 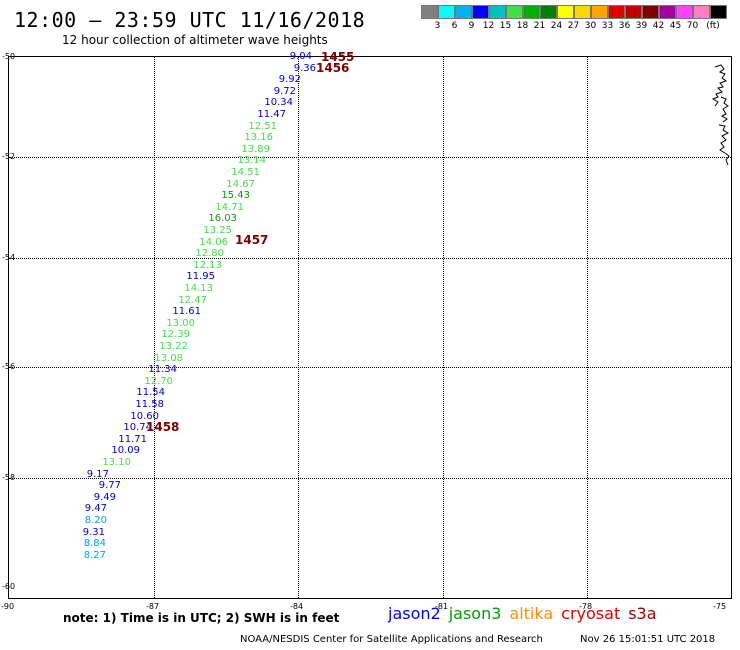 What do you see at coordinates (505, 26) in the screenshot?
I see `legend-label: 15` at bounding box center [505, 26].